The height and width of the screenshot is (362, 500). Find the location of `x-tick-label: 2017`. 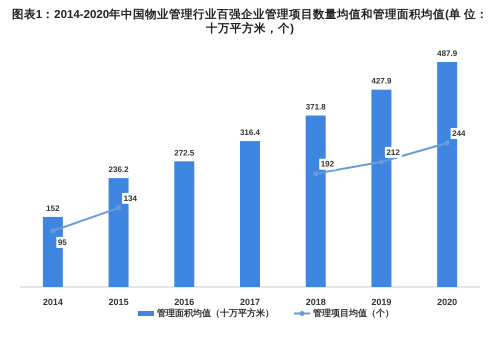

x-tick-label: 2017 is located at coordinates (250, 302).